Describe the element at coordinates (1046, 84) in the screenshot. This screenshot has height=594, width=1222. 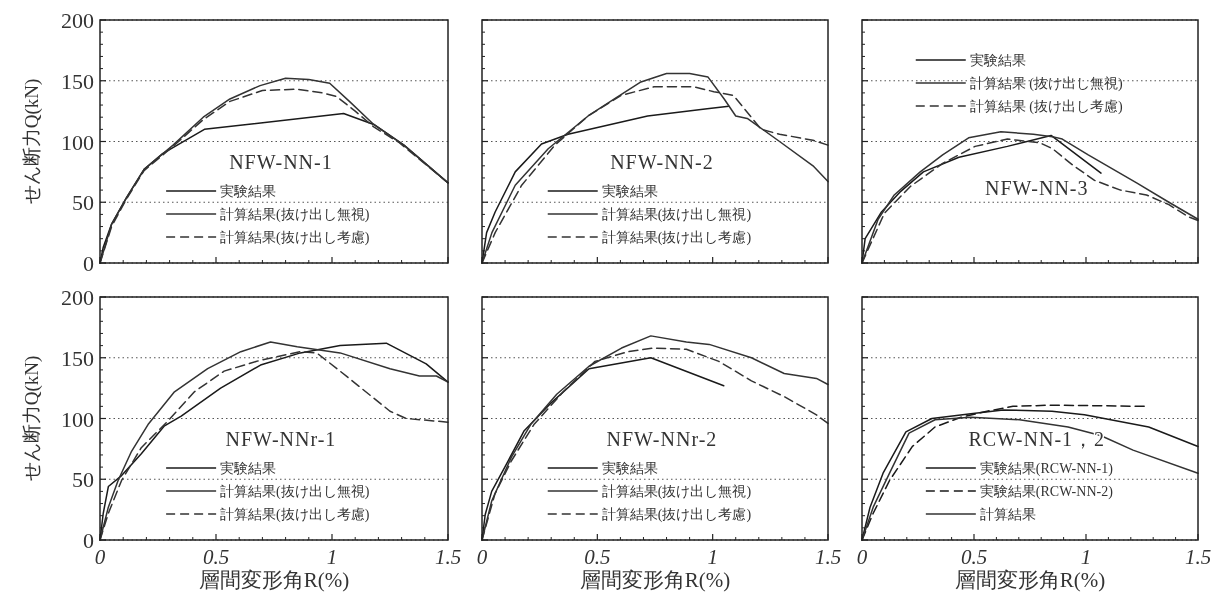
I see `legend-label: 計算結果 (抜け出し無視)` at that location.